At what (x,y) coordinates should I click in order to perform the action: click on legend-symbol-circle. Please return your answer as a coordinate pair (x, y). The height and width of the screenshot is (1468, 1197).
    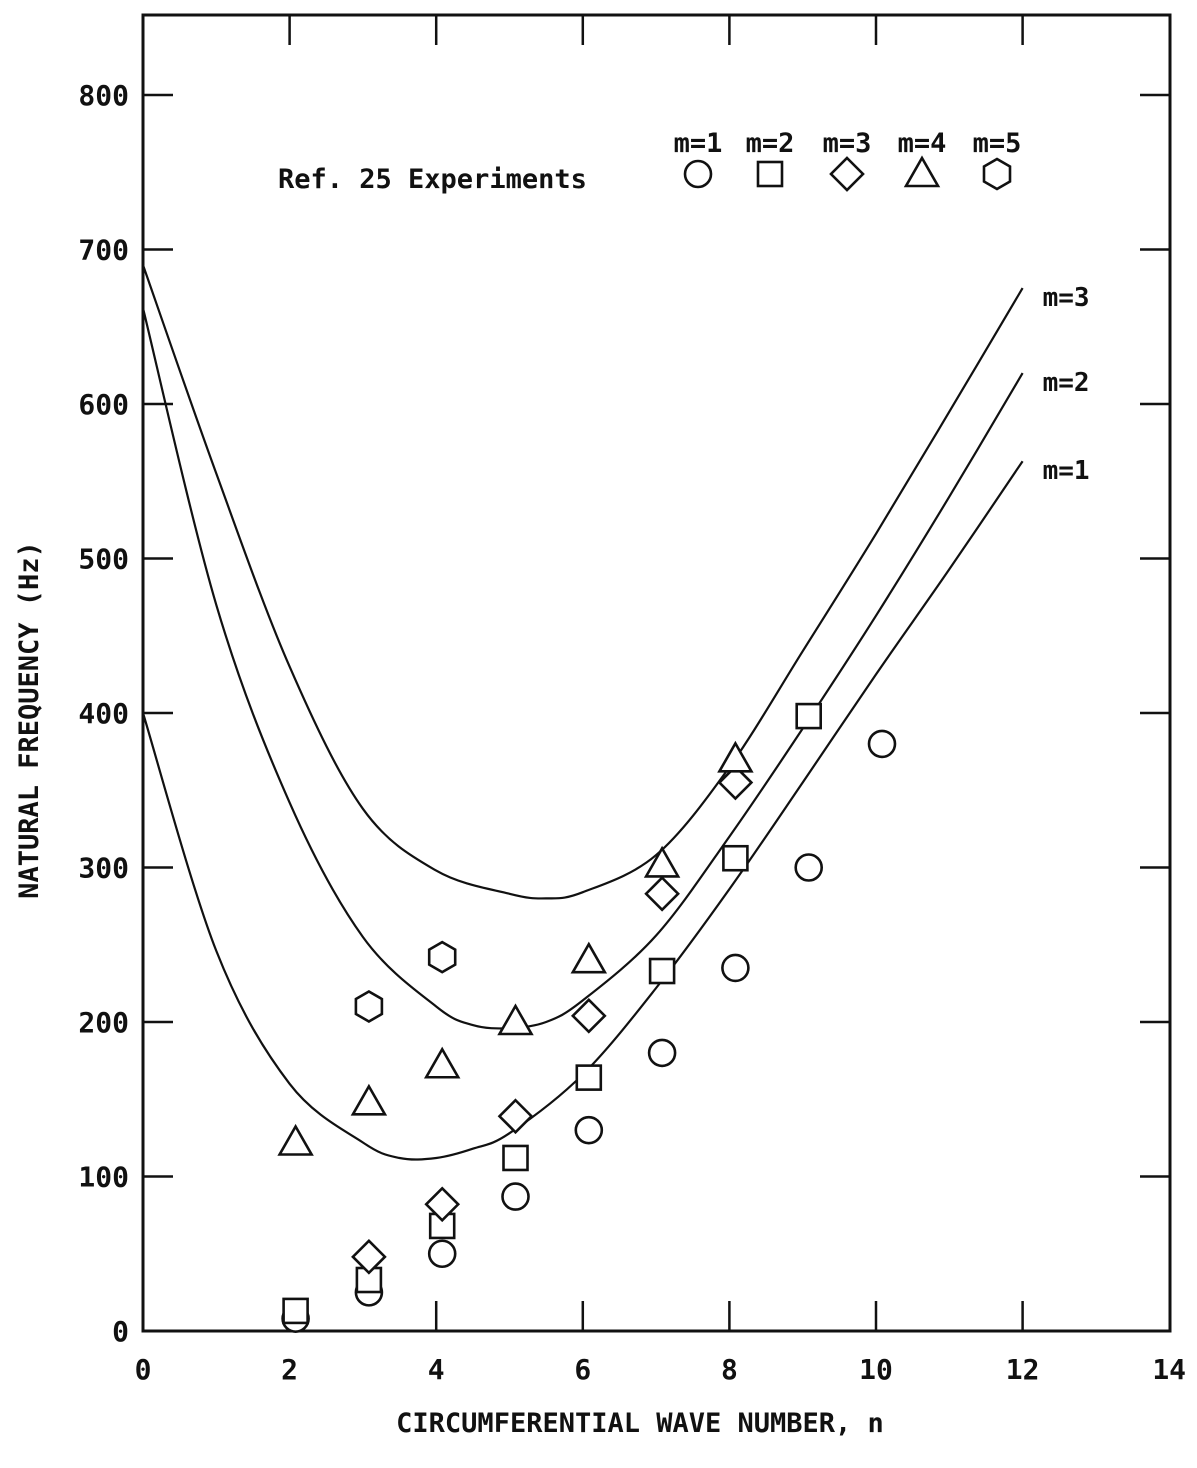
    Looking at the image, I should click on (698, 174).